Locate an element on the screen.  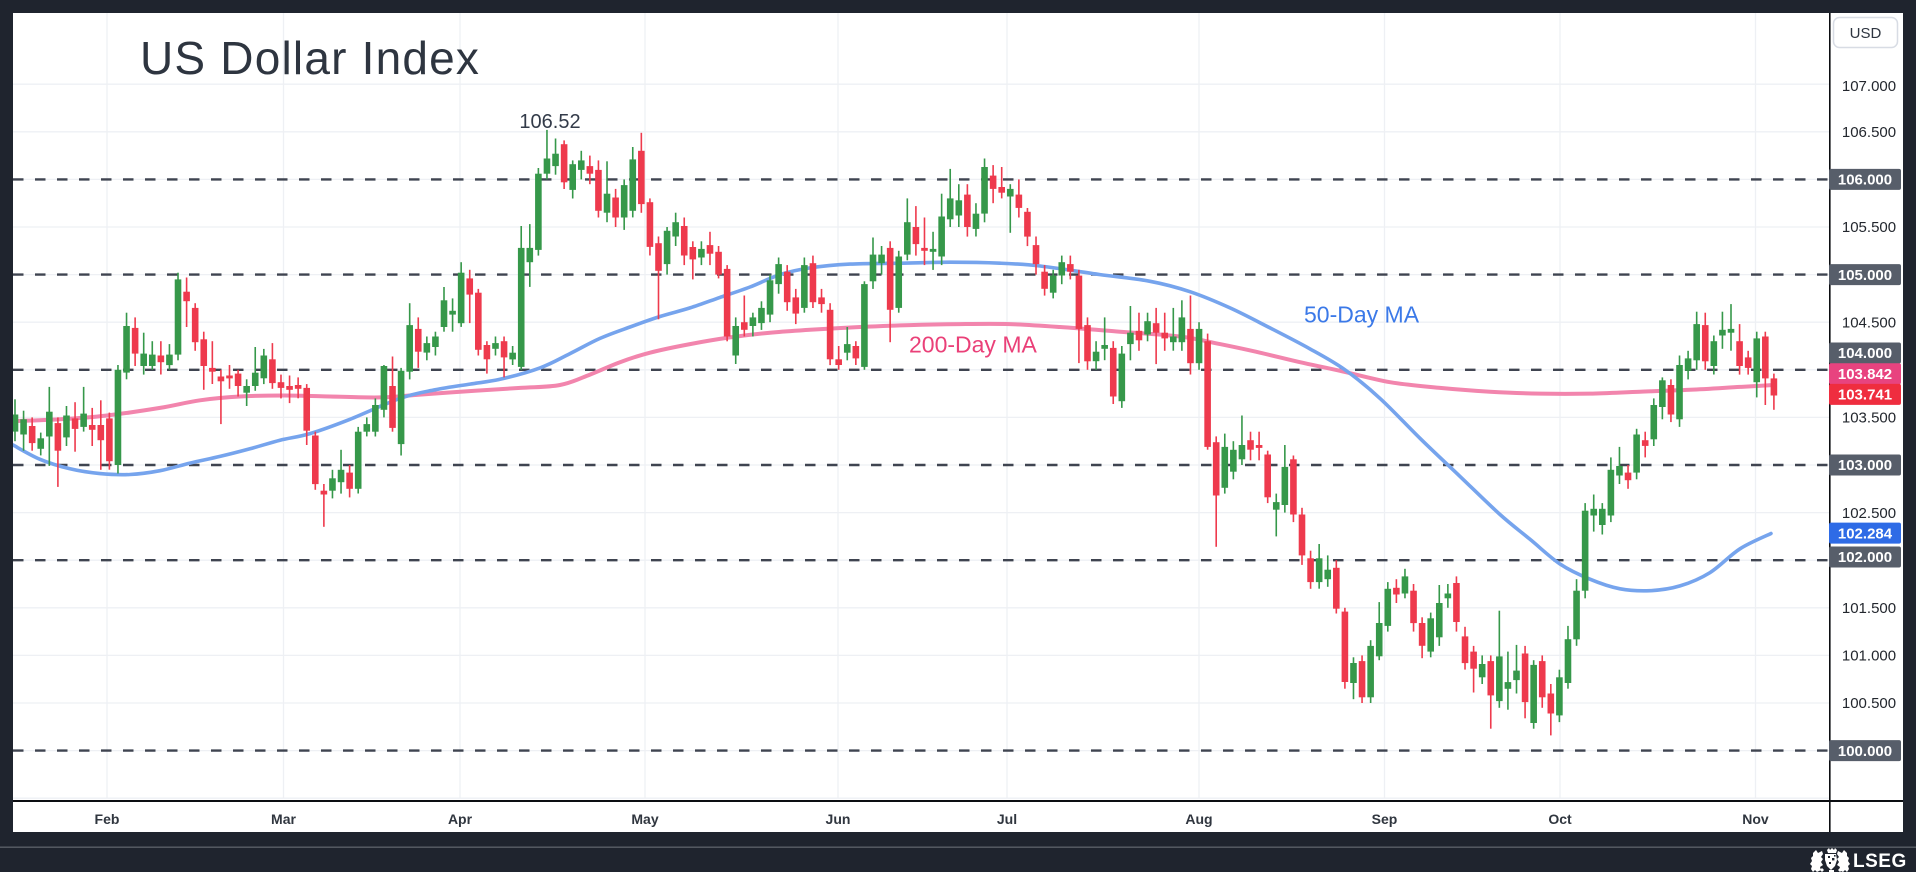
svg-text: 106.000 is located at coordinates (1865, 180).